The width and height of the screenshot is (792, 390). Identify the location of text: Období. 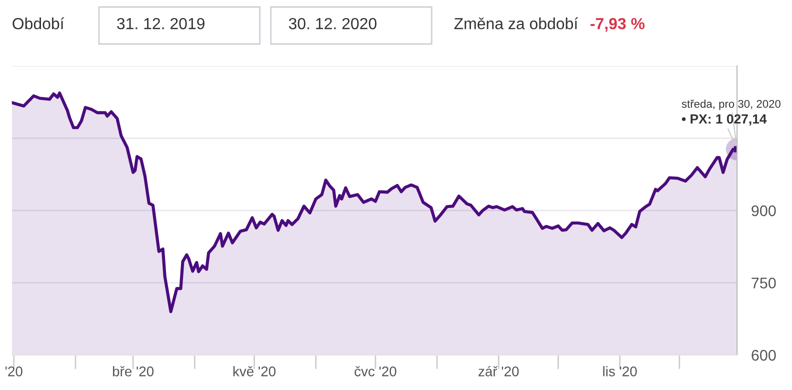
(38, 23).